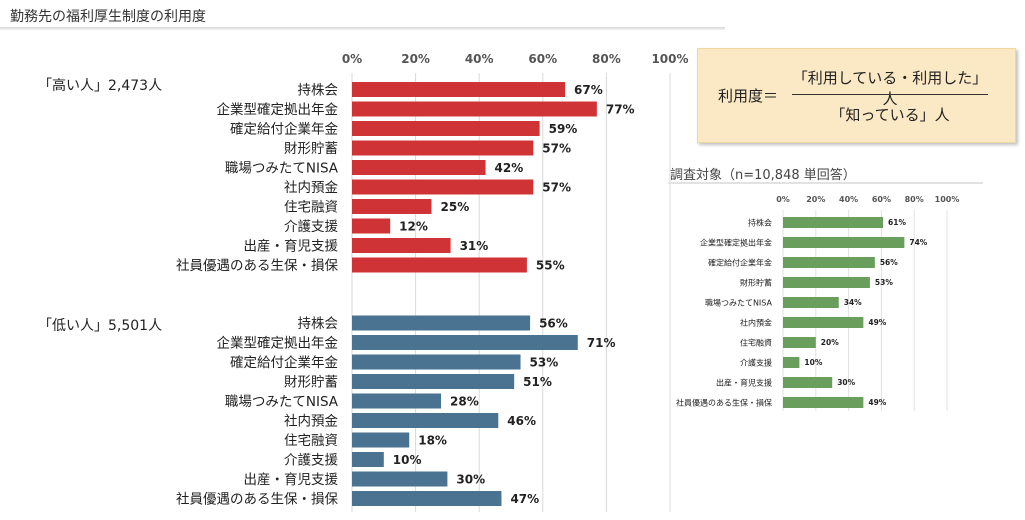  Describe the element at coordinates (890, 94) in the screenshot. I see `formula-fraction-line` at that location.